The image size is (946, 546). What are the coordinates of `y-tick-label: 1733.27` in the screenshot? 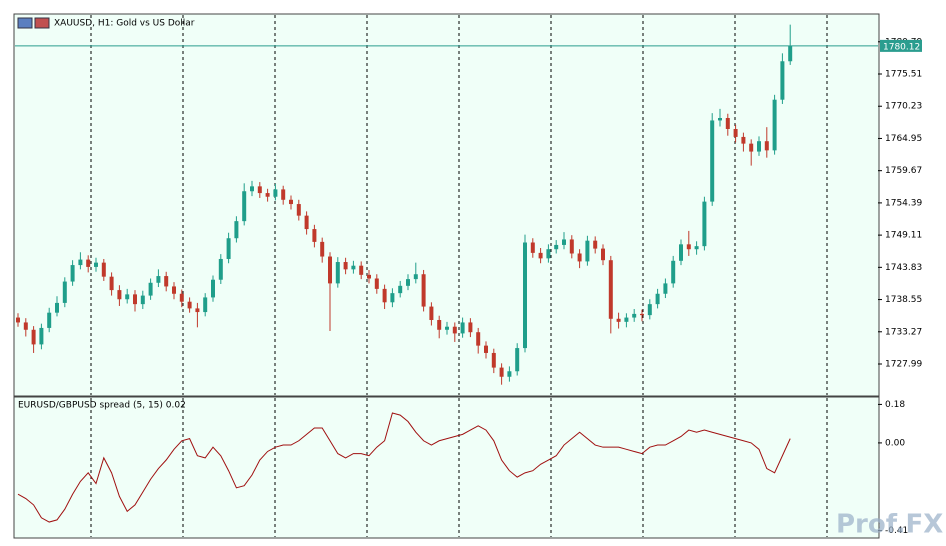 It's located at (903, 332).